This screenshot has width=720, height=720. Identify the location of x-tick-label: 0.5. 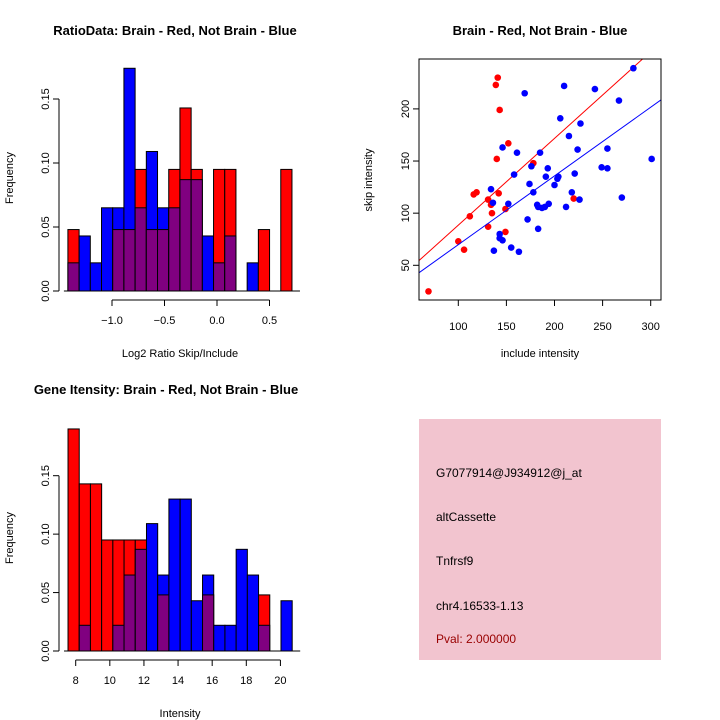
(269, 321).